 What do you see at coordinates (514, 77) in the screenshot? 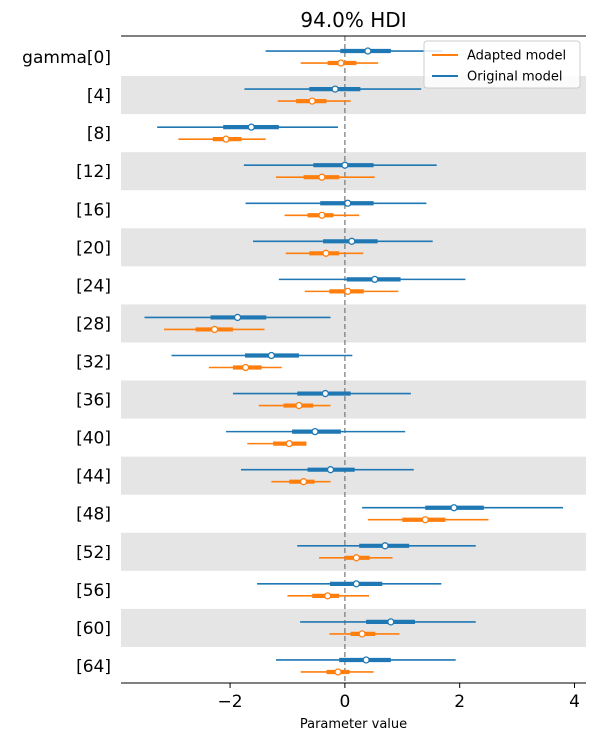
I see `legend-label: Original model` at bounding box center [514, 77].